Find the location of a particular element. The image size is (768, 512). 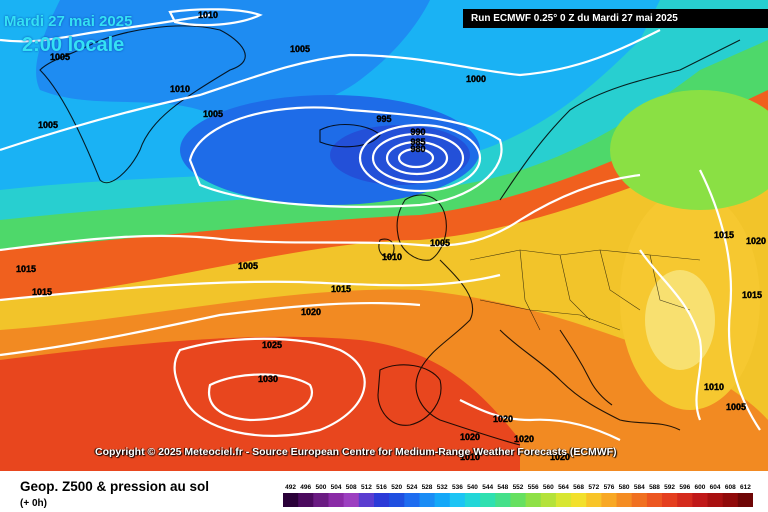

coast-mediterranean is located at coordinates (590, 380).